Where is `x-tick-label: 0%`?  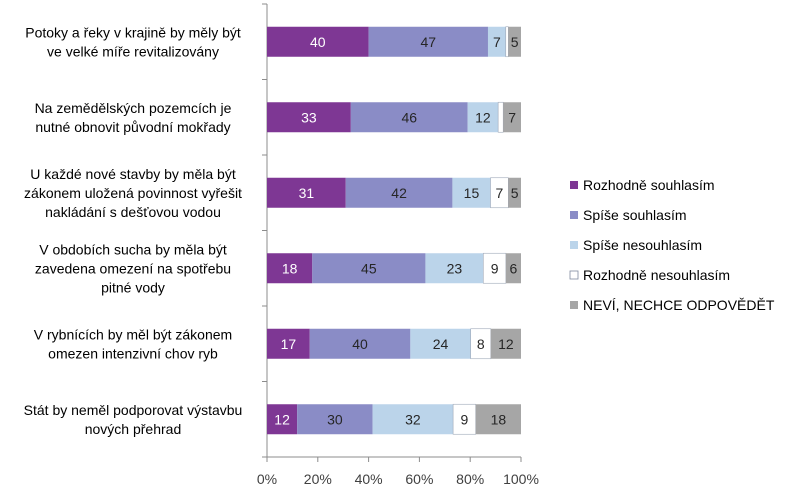 x-tick-label: 0% is located at coordinates (267, 479).